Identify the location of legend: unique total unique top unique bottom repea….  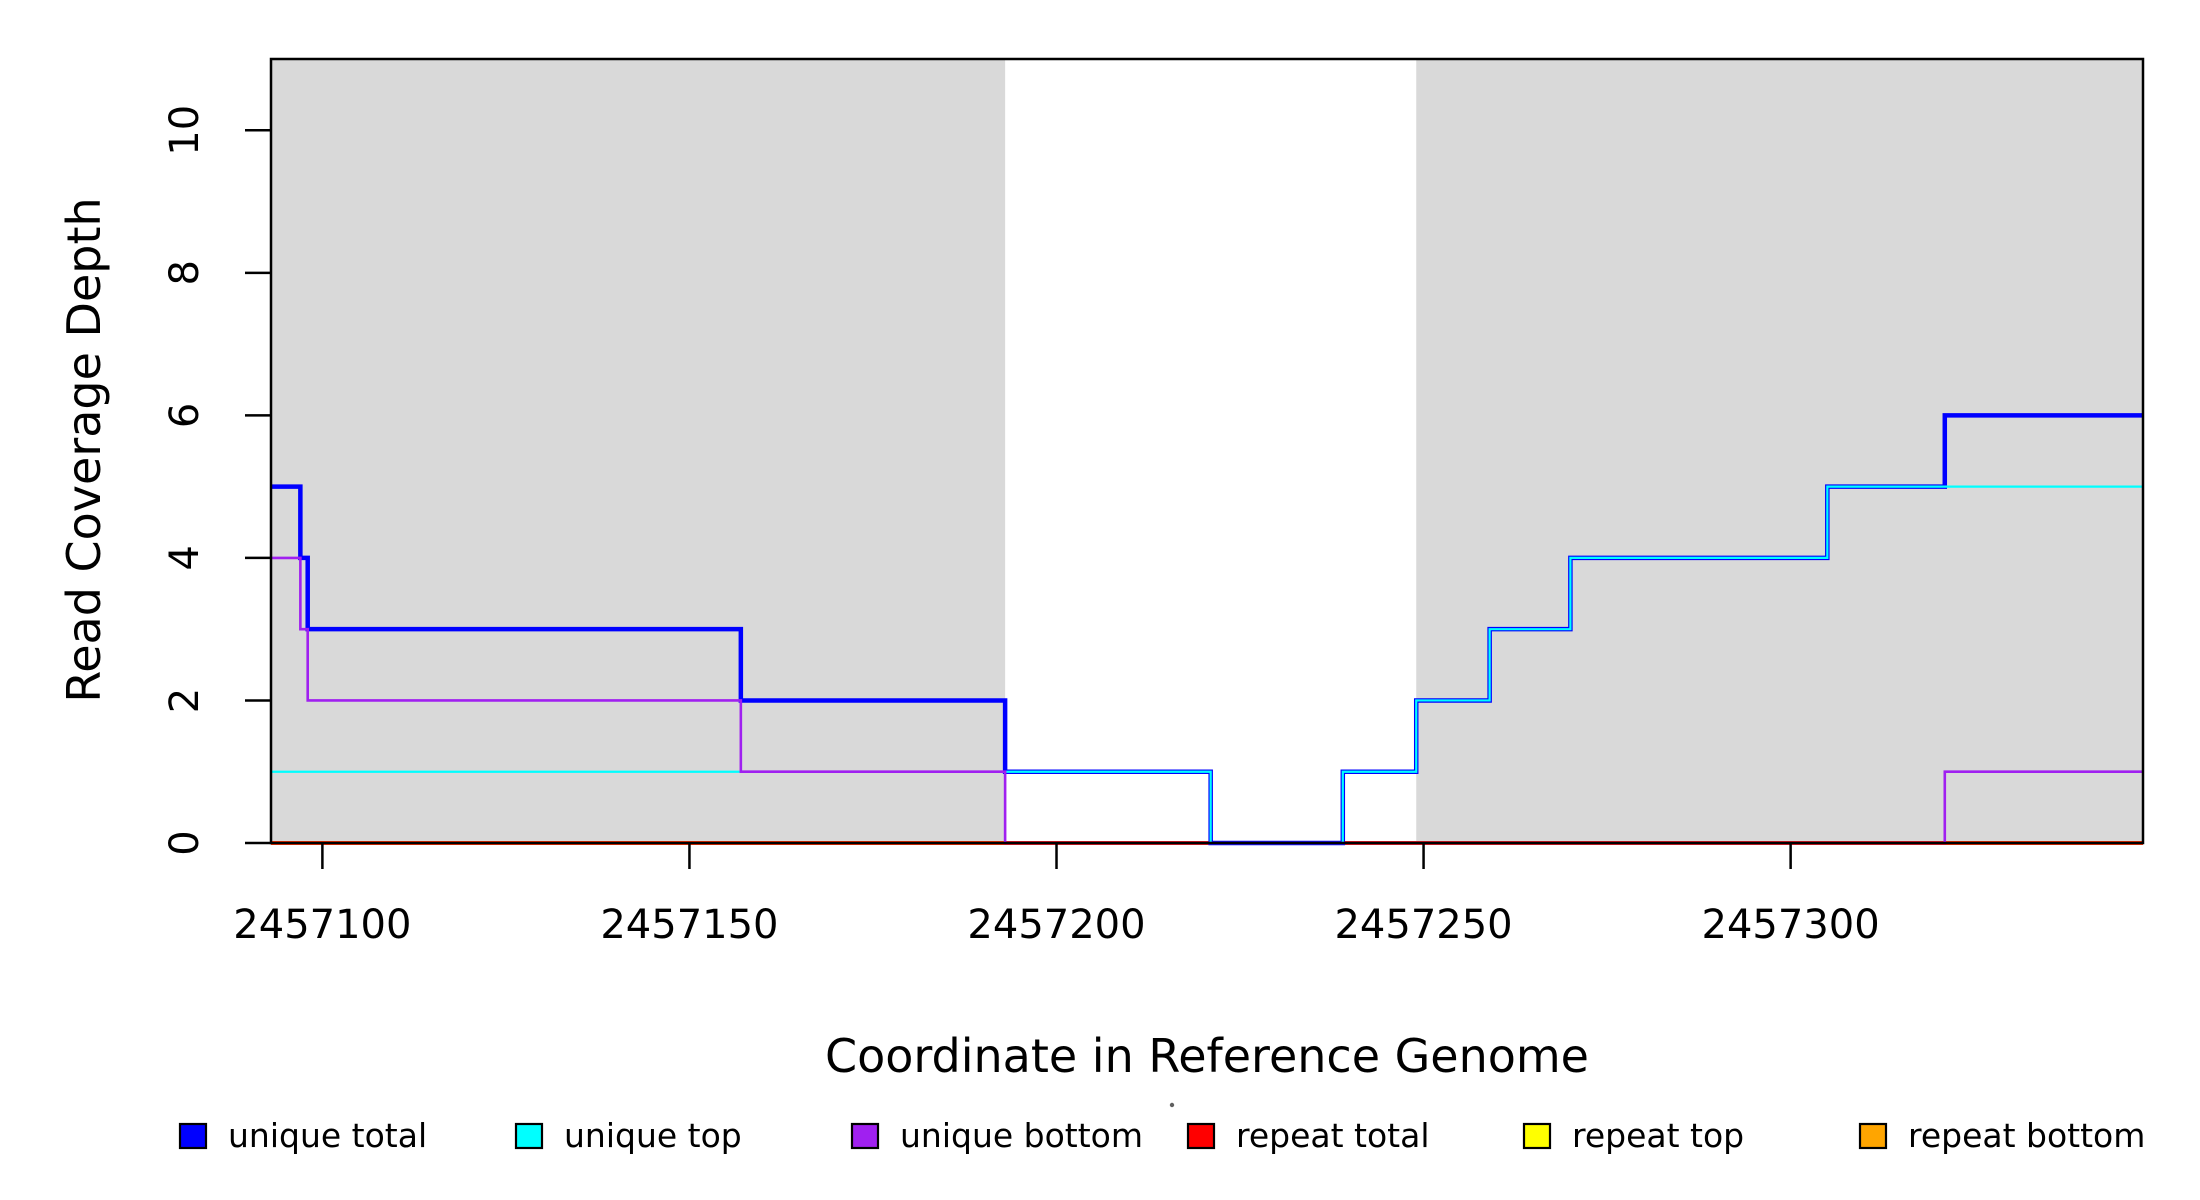
(1161, 1135).